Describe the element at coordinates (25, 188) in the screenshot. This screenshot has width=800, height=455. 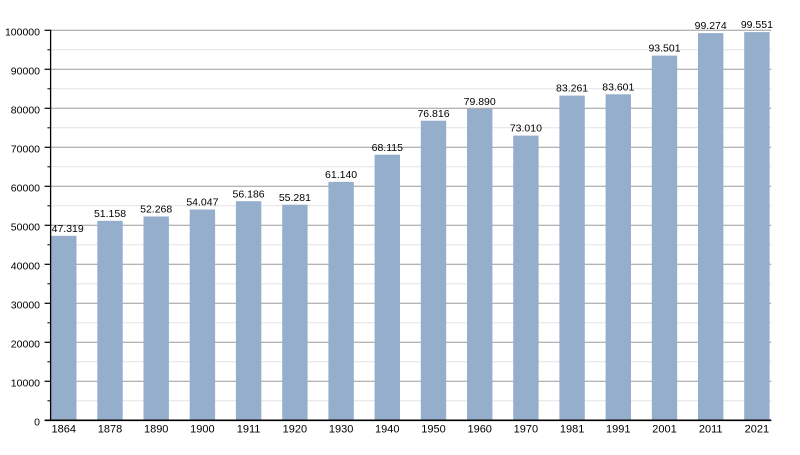
I see `svg-text: 60000` at that location.